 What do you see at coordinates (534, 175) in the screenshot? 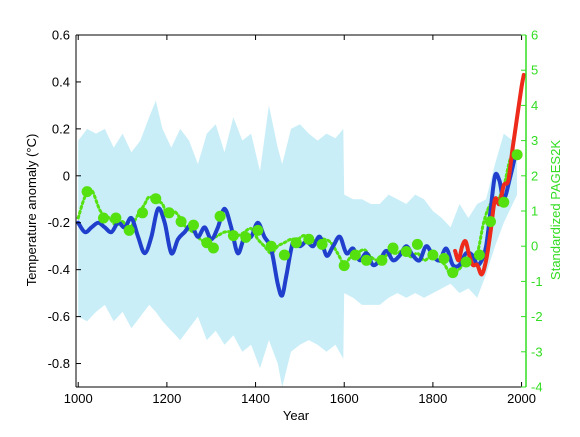
I see `y-right-tick-label: 2` at bounding box center [534, 175].